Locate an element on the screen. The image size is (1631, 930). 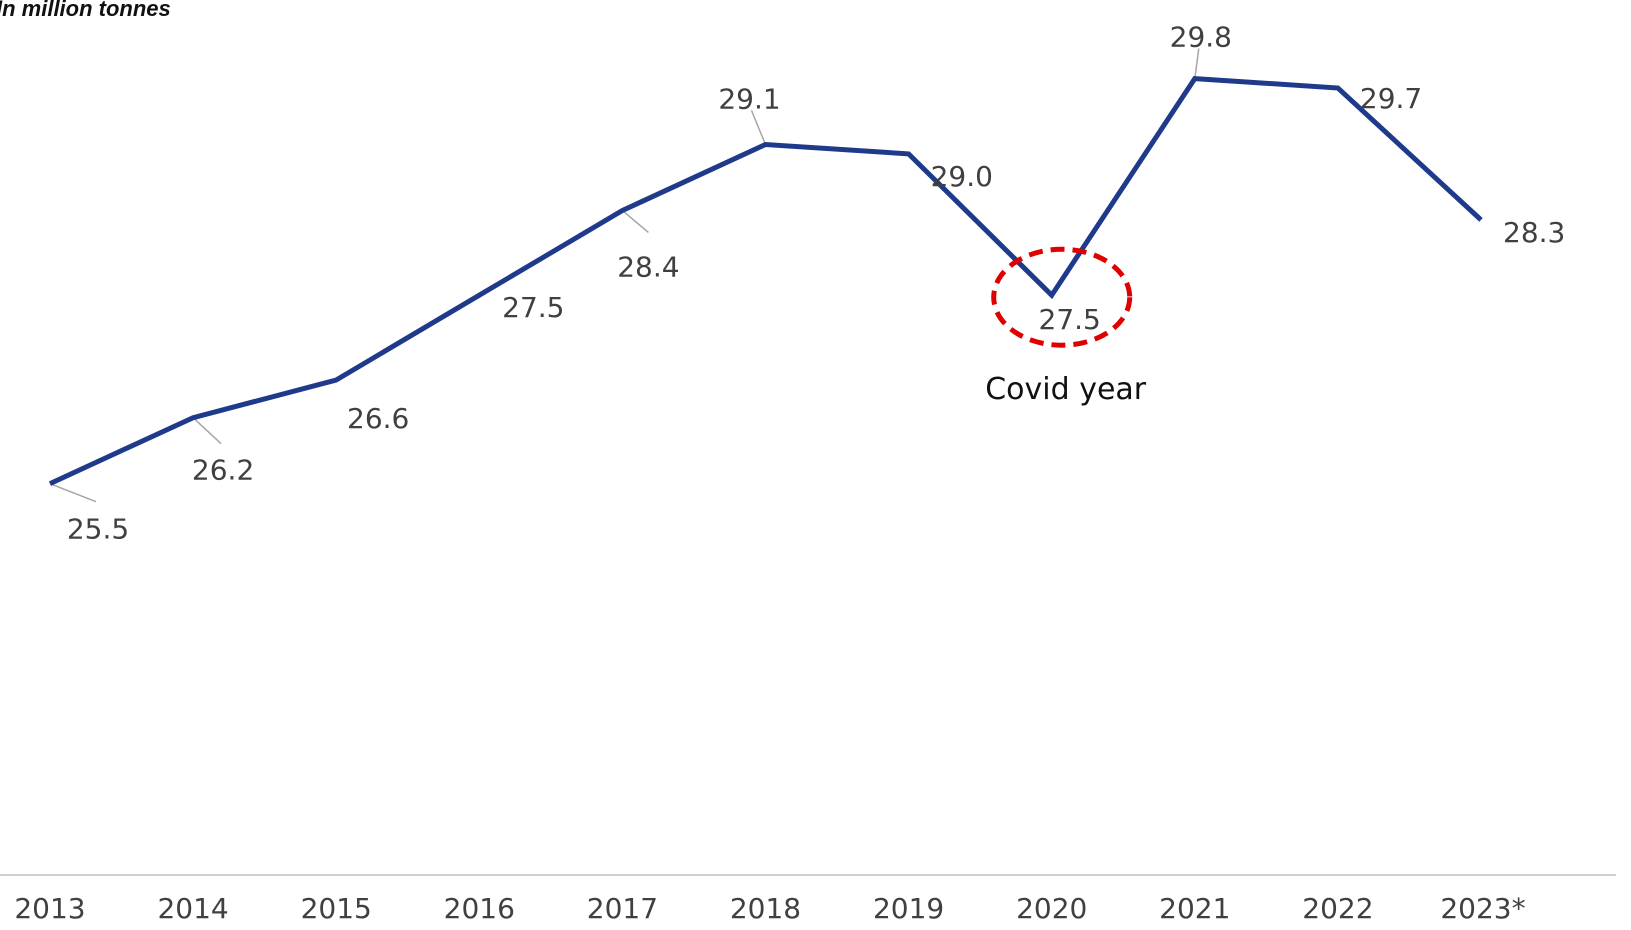
x-tick-label: 2020 is located at coordinates (1051, 908).